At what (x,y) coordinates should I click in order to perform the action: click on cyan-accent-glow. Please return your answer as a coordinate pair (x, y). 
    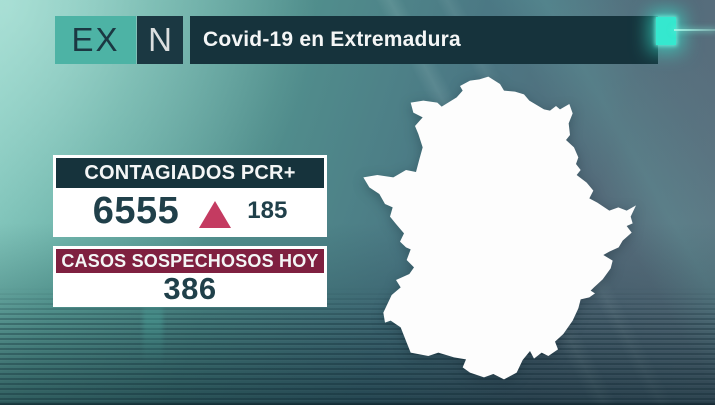
    Looking at the image, I should click on (666, 31).